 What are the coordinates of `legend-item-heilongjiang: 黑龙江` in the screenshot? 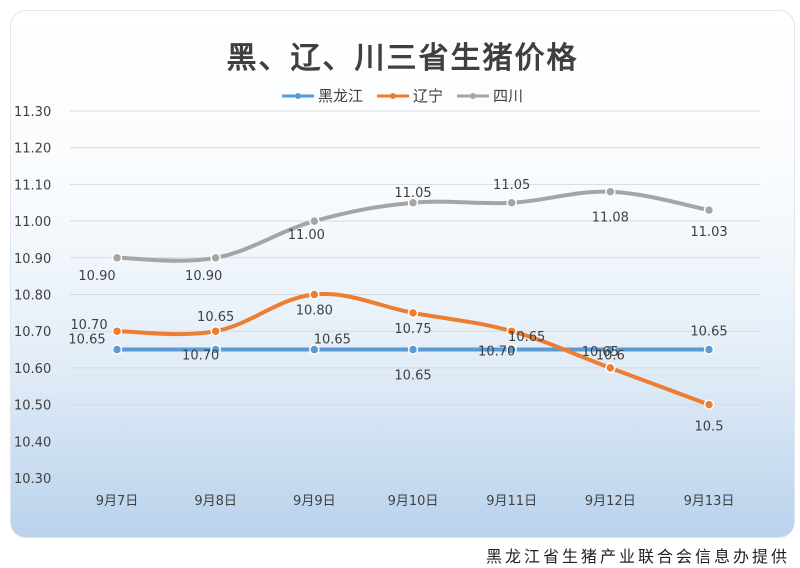 It's located at (322, 95).